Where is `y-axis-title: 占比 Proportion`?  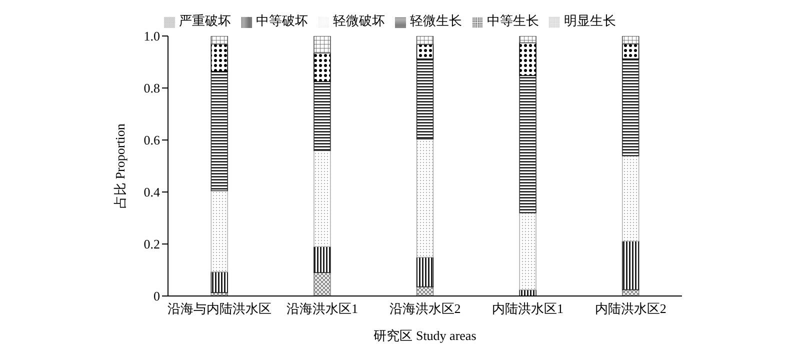 y-axis-title: 占比 Proportion is located at coordinates (120, 165).